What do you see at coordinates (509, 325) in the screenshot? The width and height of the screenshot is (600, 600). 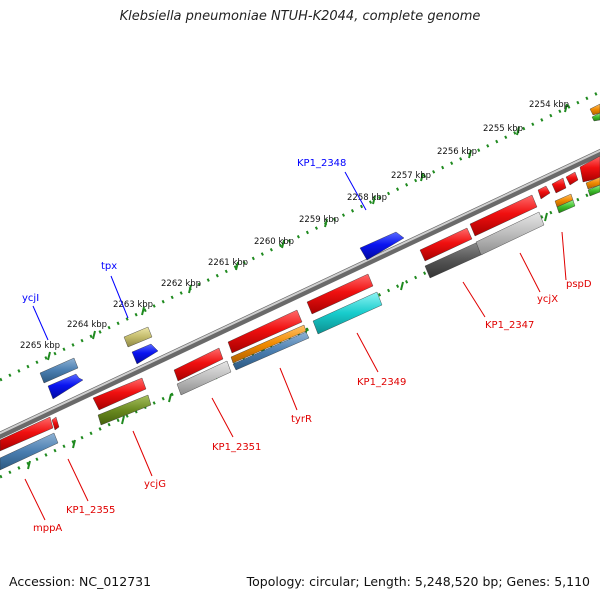 I see `gene-label-KP1_2347: KP1_2347` at bounding box center [509, 325].